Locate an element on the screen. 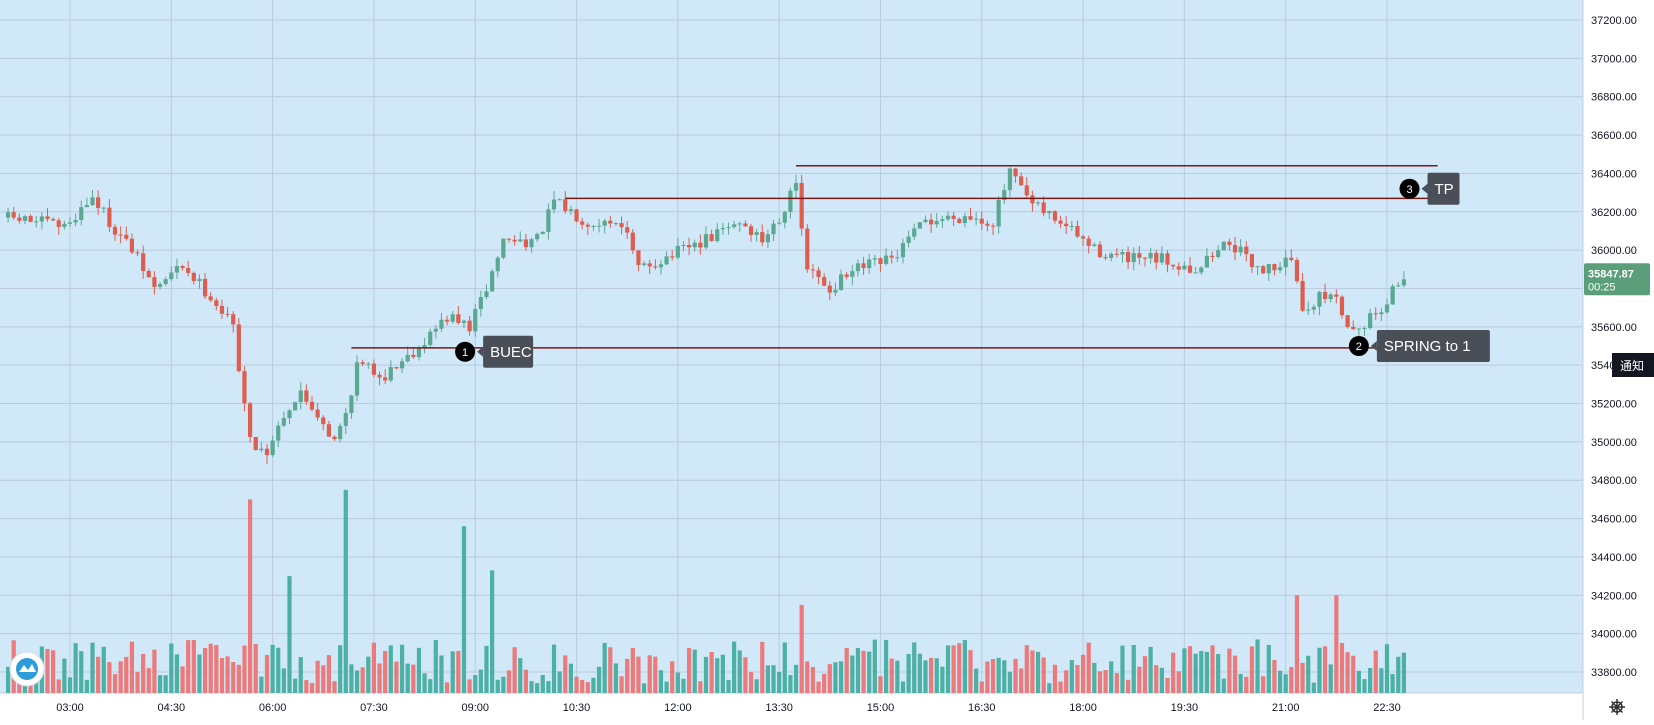 This screenshot has height=725, width=1654. price-tick-label: 37200.00 is located at coordinates (1614, 21).